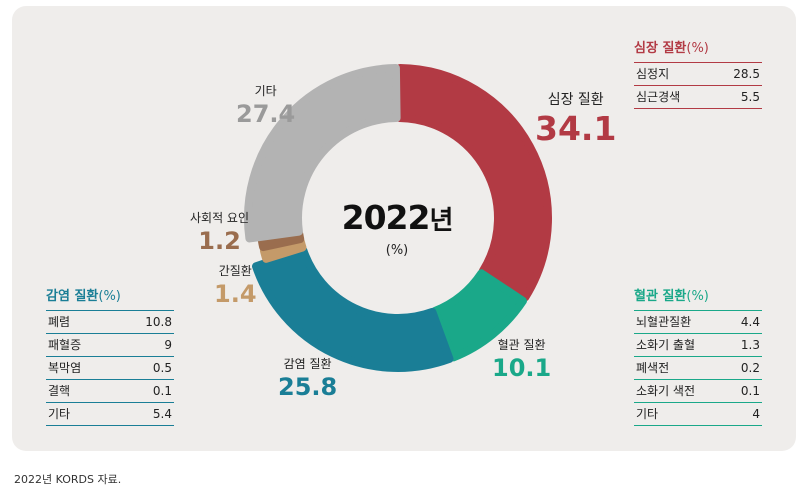  Describe the element at coordinates (68, 479) in the screenshot. I see `footnote: 2022년 KORDS 자료.` at that location.